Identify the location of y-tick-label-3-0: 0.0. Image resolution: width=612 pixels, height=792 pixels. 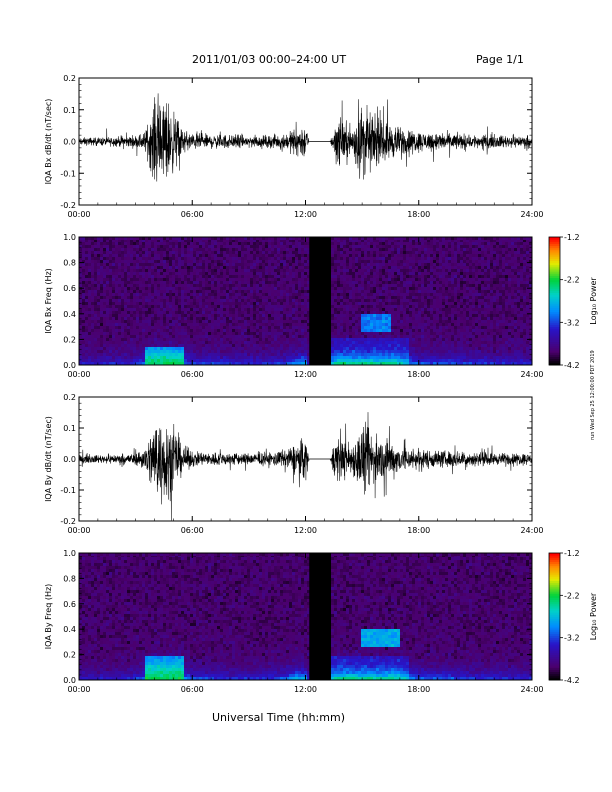
(69, 680).